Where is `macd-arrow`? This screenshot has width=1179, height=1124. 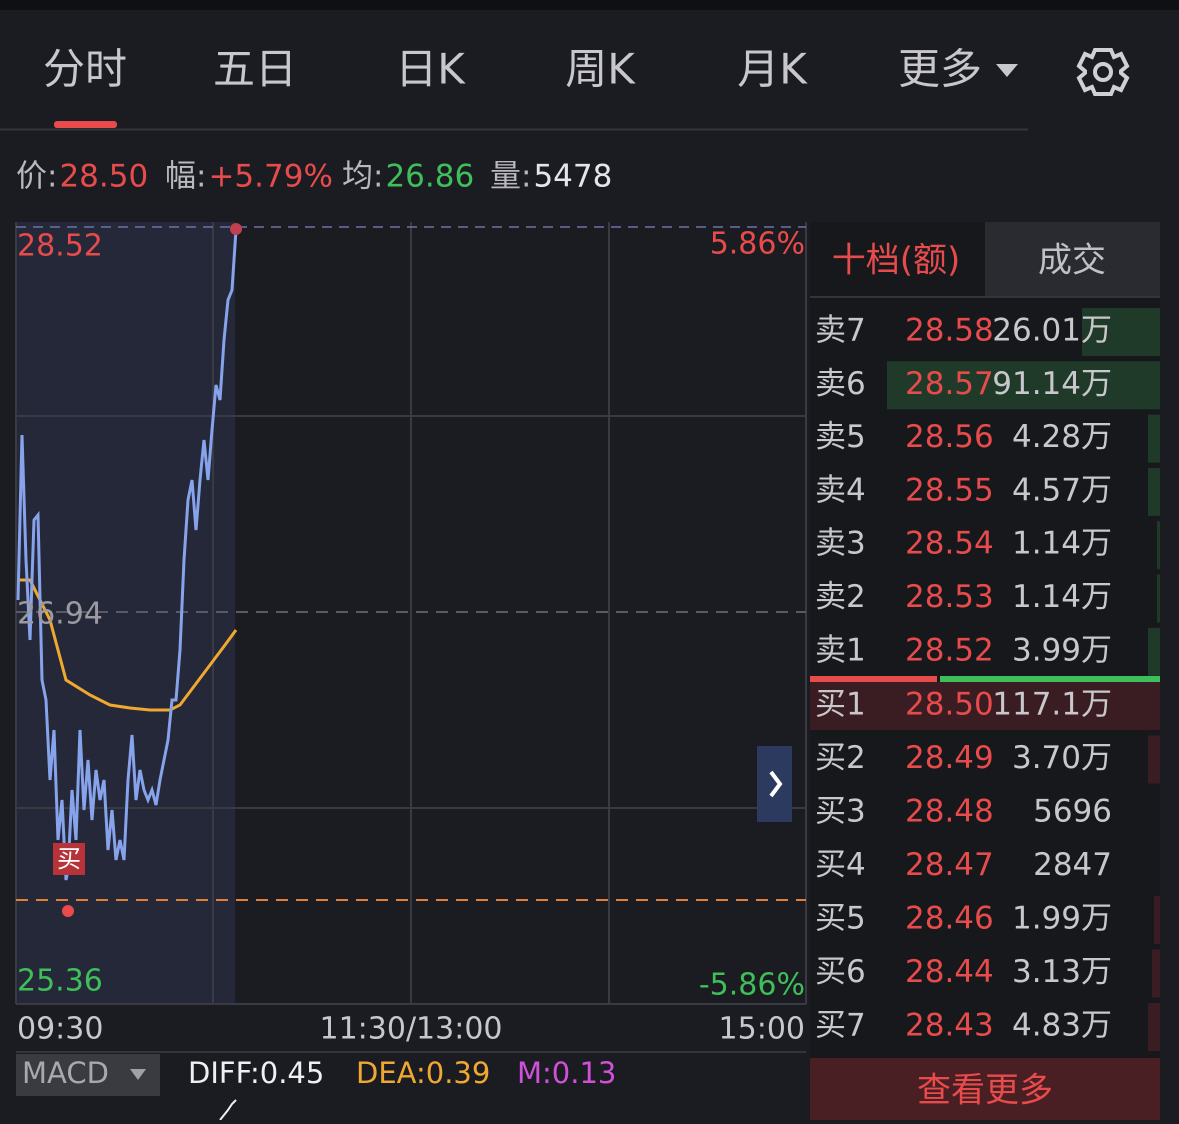
macd-arrow is located at coordinates (138, 1074).